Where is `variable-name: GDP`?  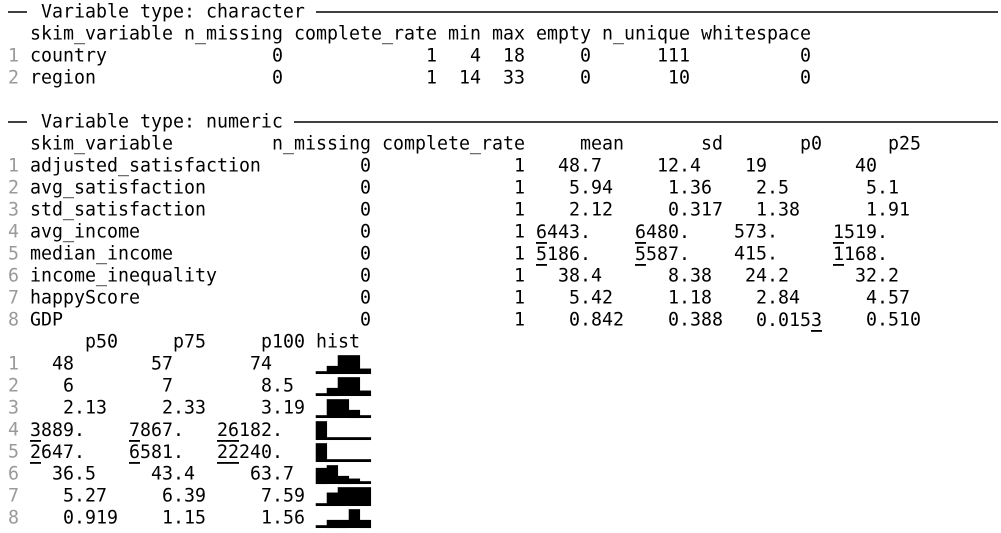
variable-name: GDP is located at coordinates (46, 320).